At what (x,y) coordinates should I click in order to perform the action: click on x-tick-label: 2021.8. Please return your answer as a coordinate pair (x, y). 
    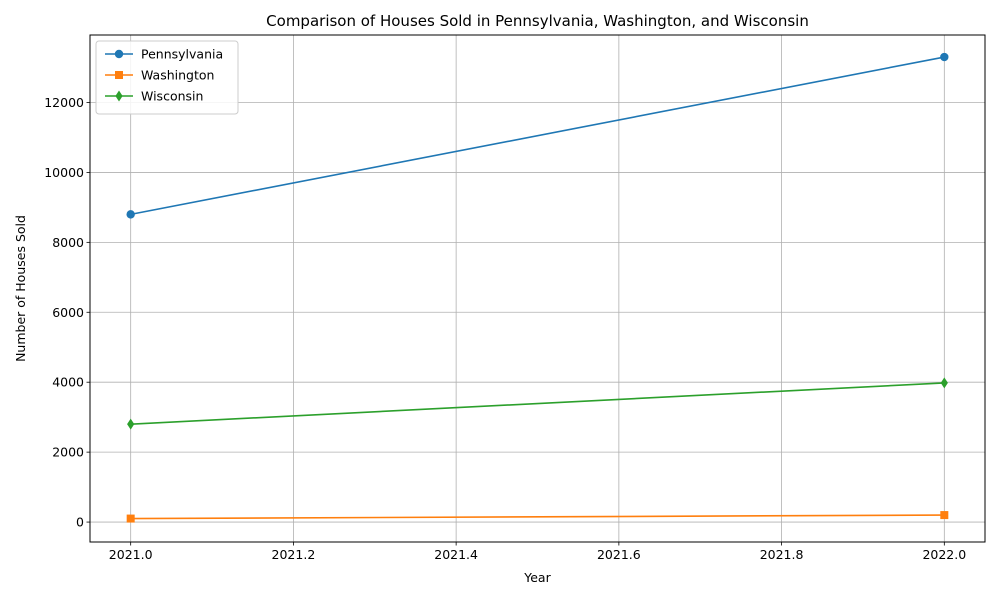
    Looking at the image, I should click on (782, 554).